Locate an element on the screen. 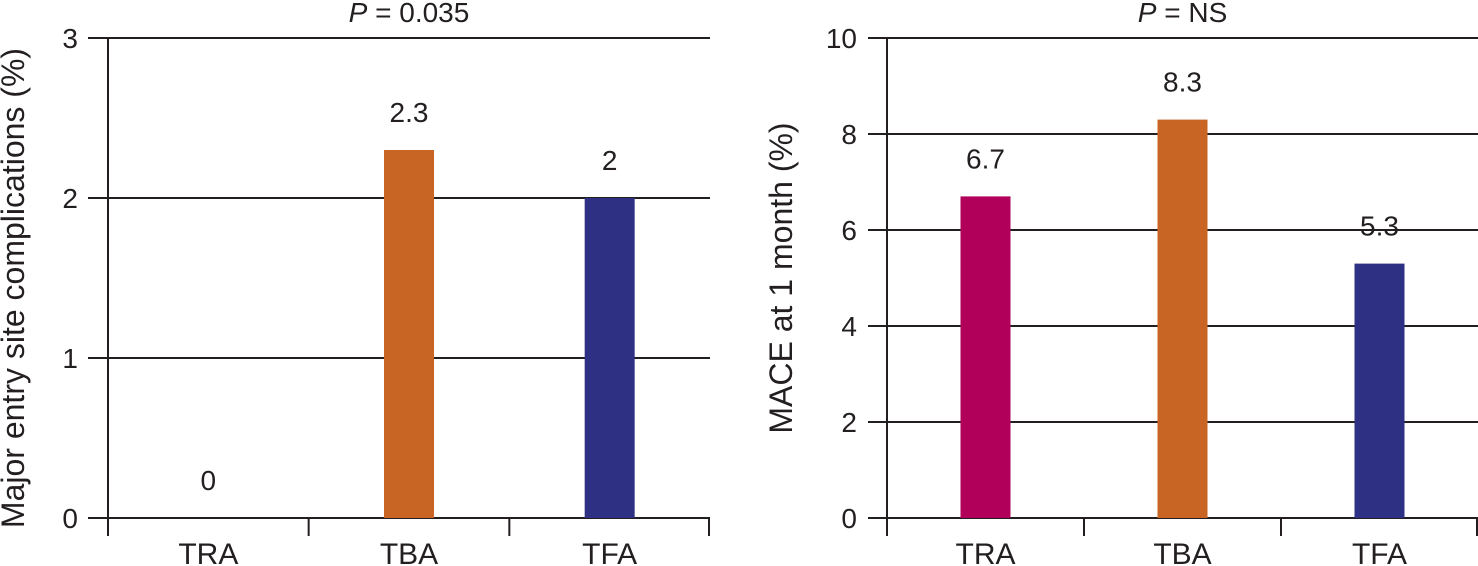 The width and height of the screenshot is (1478, 566). data-label: 2.3 is located at coordinates (409, 112).